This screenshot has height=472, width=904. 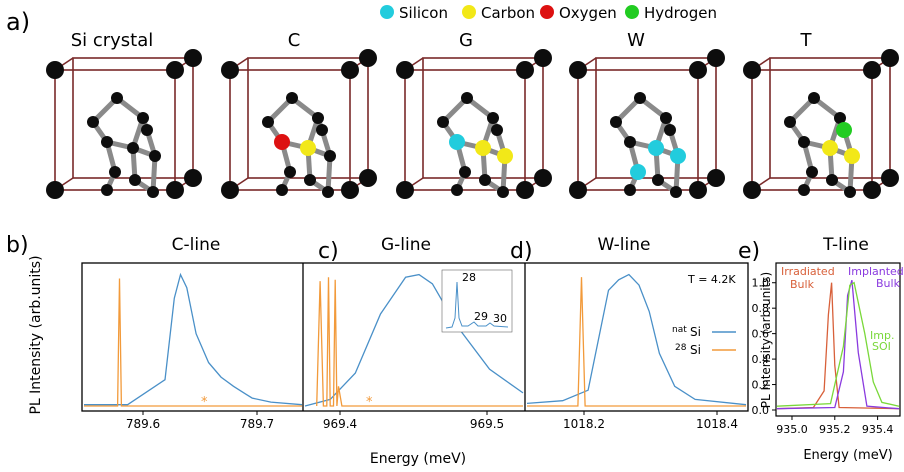 I want to click on legend-irradiated-2: Bulk, so click(x=802, y=284).